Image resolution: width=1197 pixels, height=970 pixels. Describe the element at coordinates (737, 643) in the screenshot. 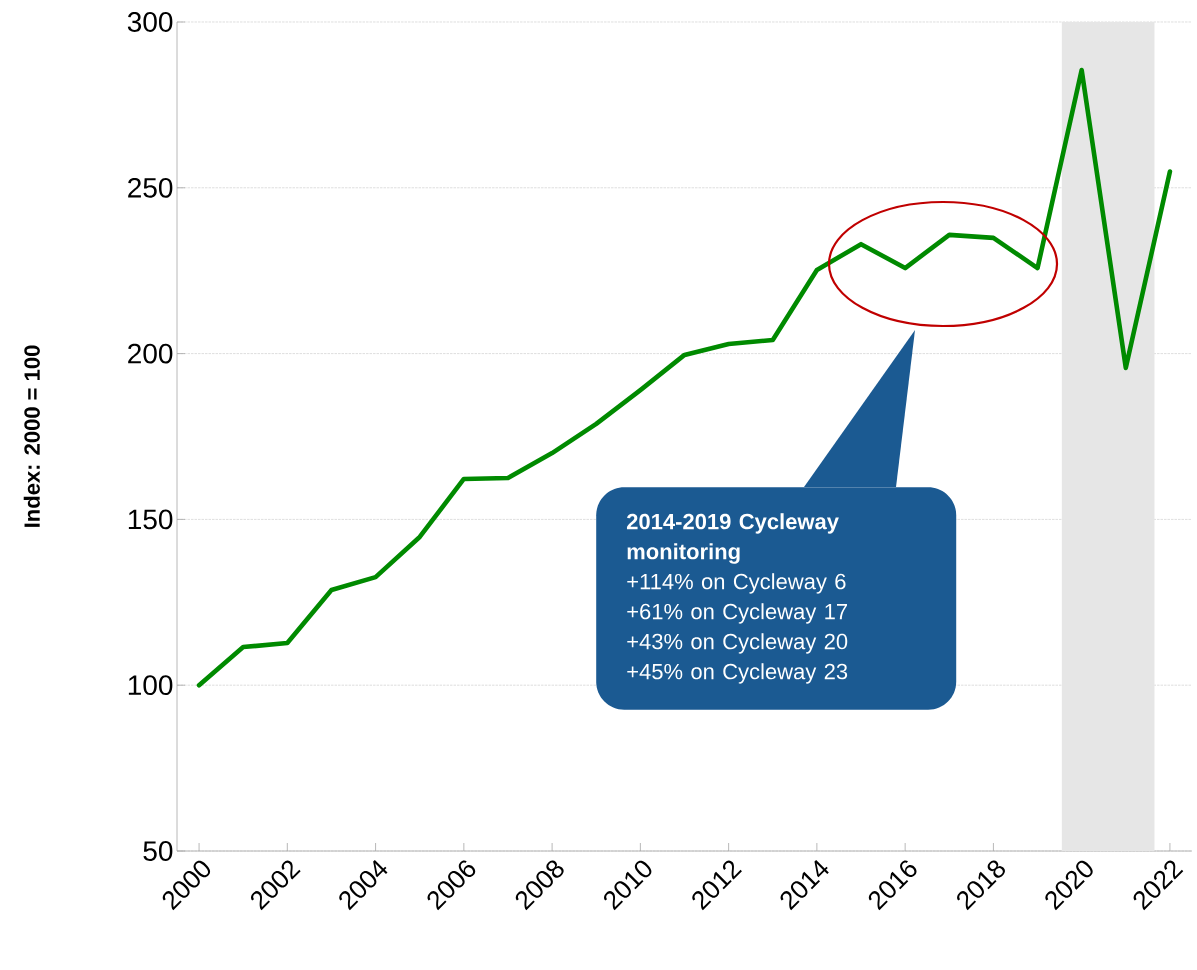

I see `annotation: +43% on Cycleway 20` at that location.